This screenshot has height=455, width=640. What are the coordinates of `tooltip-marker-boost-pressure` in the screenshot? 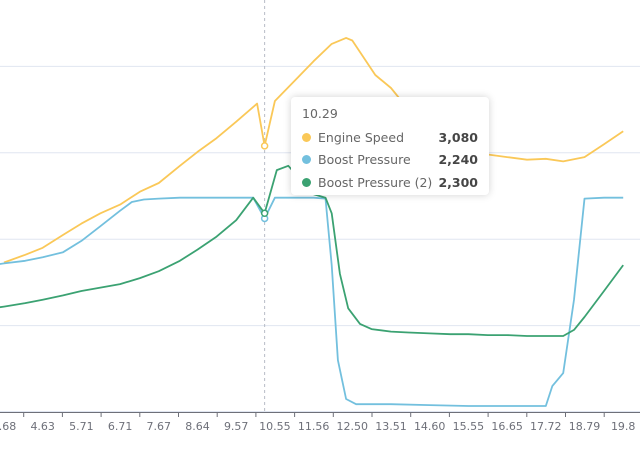 It's located at (306, 160).